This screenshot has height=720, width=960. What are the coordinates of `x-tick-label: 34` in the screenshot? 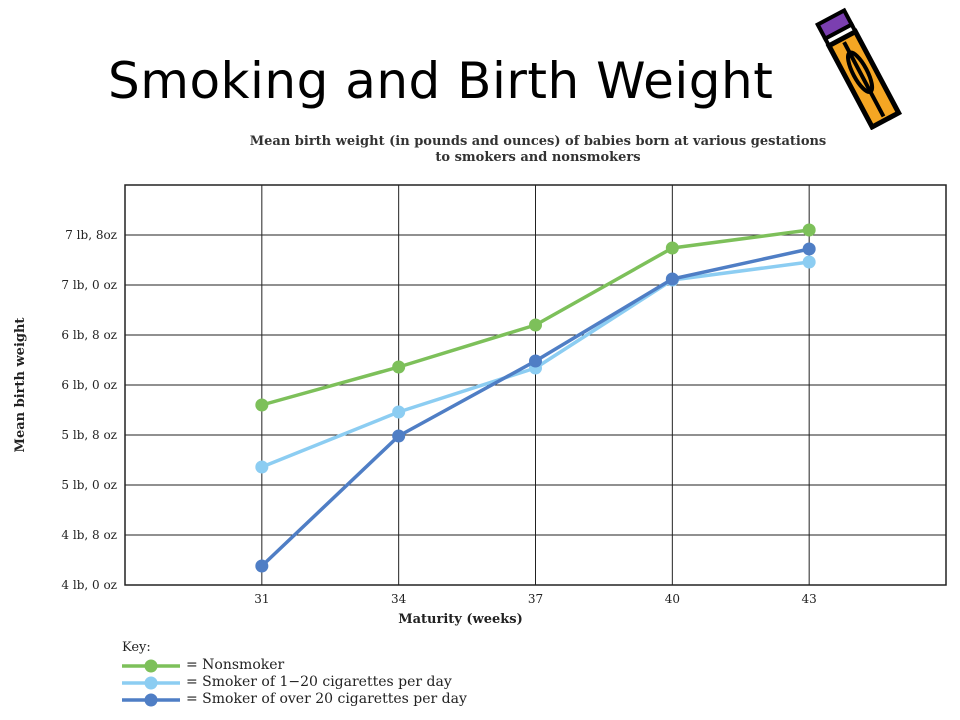 It's located at (399, 599).